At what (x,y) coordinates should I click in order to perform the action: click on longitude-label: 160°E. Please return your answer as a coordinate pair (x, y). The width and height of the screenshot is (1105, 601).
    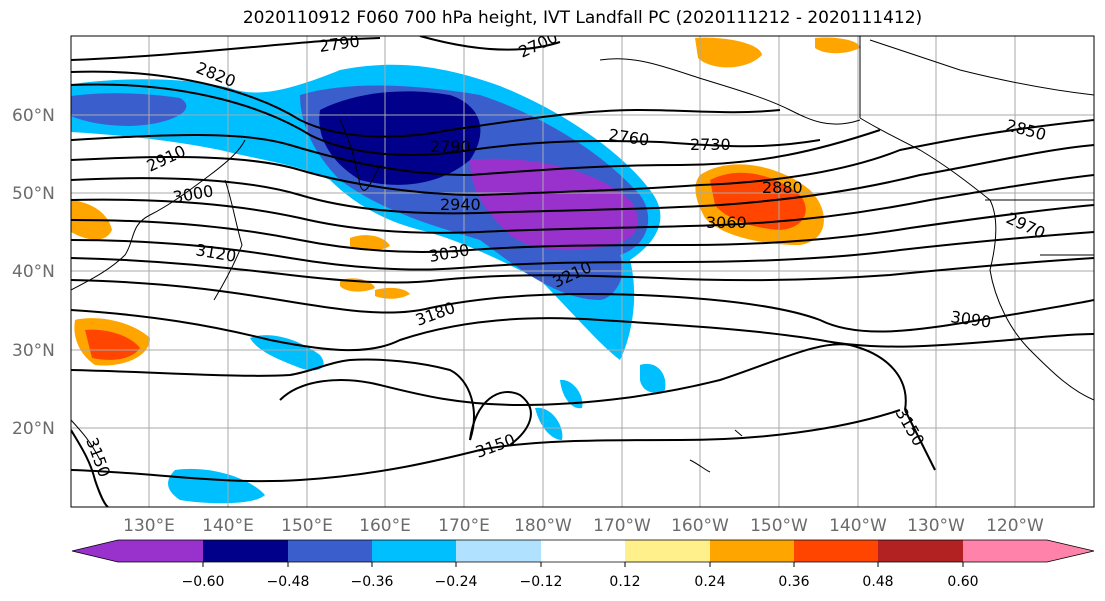
    Looking at the image, I should click on (385, 526).